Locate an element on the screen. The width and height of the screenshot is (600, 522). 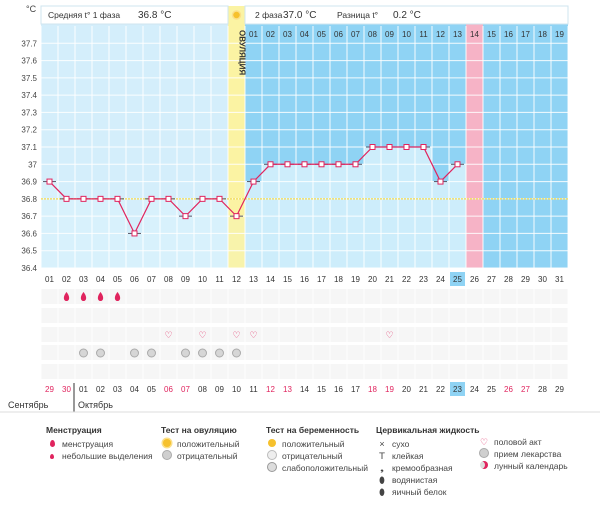
legend-title: Менструация is located at coordinates (74, 430).